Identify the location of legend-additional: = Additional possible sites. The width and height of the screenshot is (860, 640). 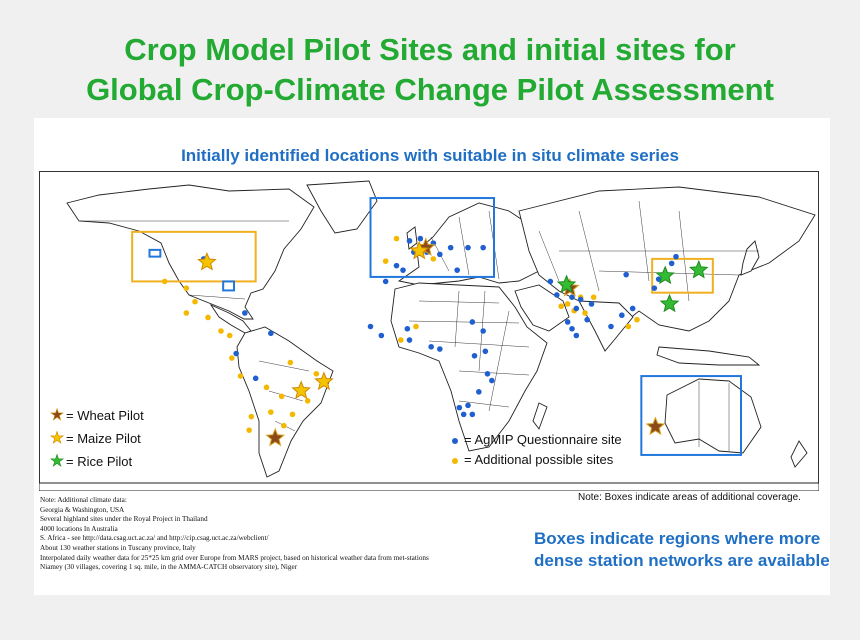
(532, 459).